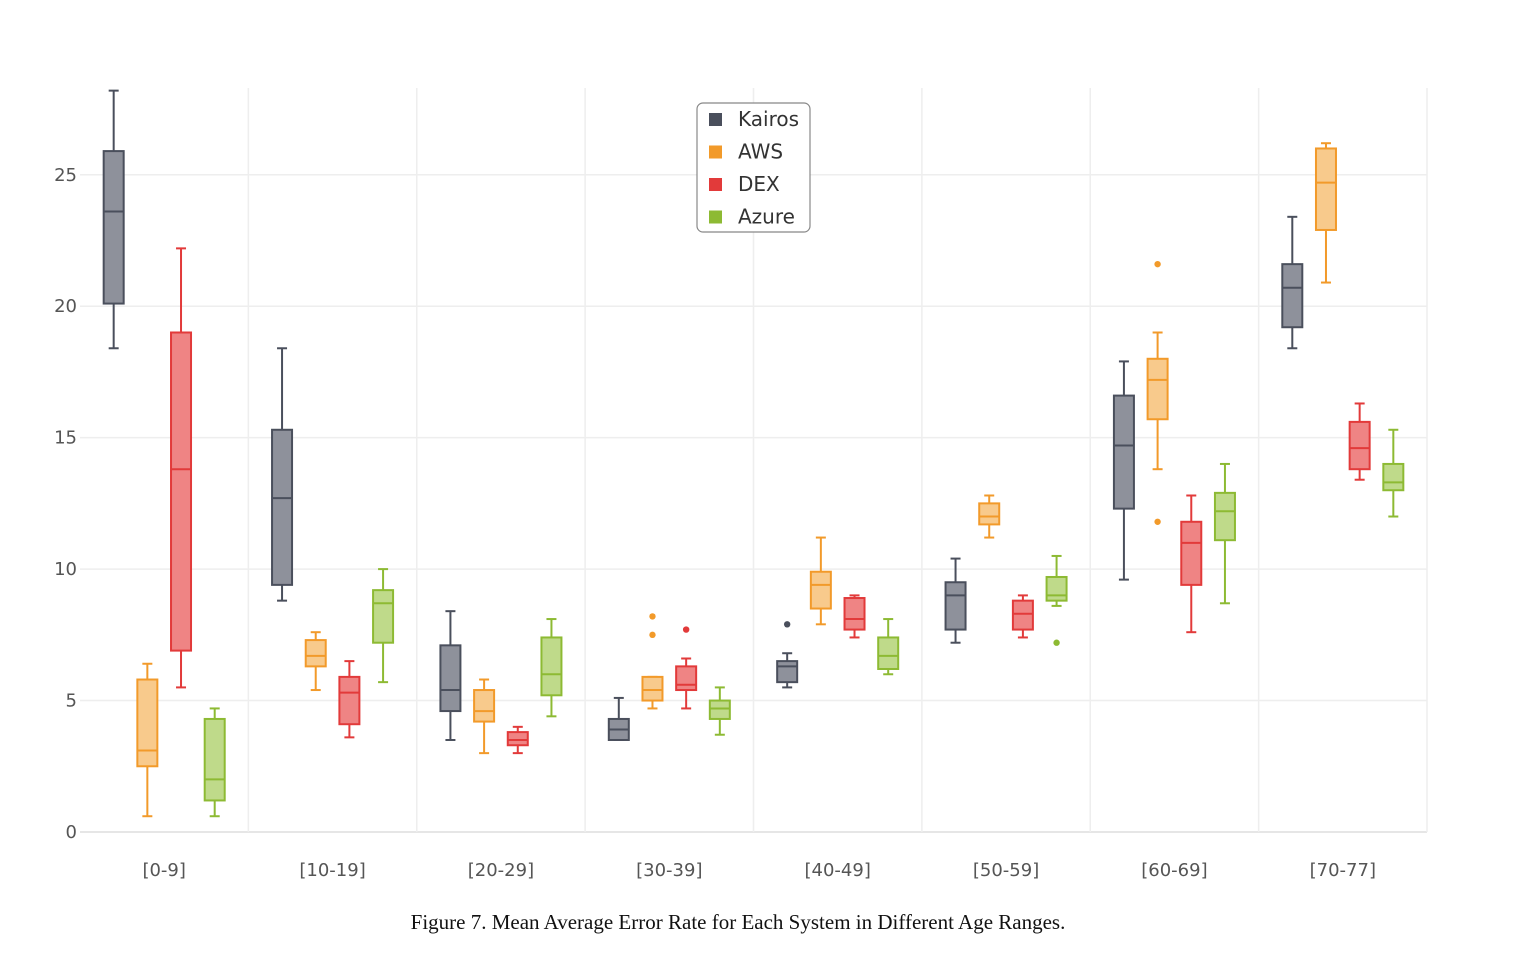 The height and width of the screenshot is (969, 1536). What do you see at coordinates (65, 569) in the screenshot?
I see `y-tick-label: 10` at bounding box center [65, 569].